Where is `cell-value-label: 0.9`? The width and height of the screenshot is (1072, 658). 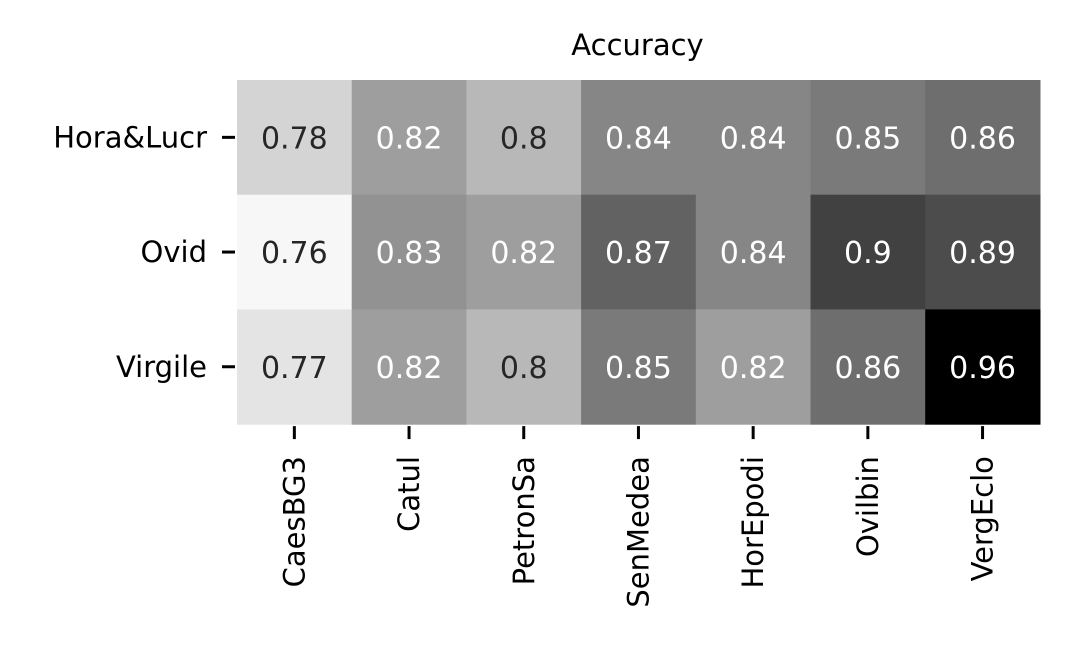 cell-value-label: 0.9 is located at coordinates (868, 253).